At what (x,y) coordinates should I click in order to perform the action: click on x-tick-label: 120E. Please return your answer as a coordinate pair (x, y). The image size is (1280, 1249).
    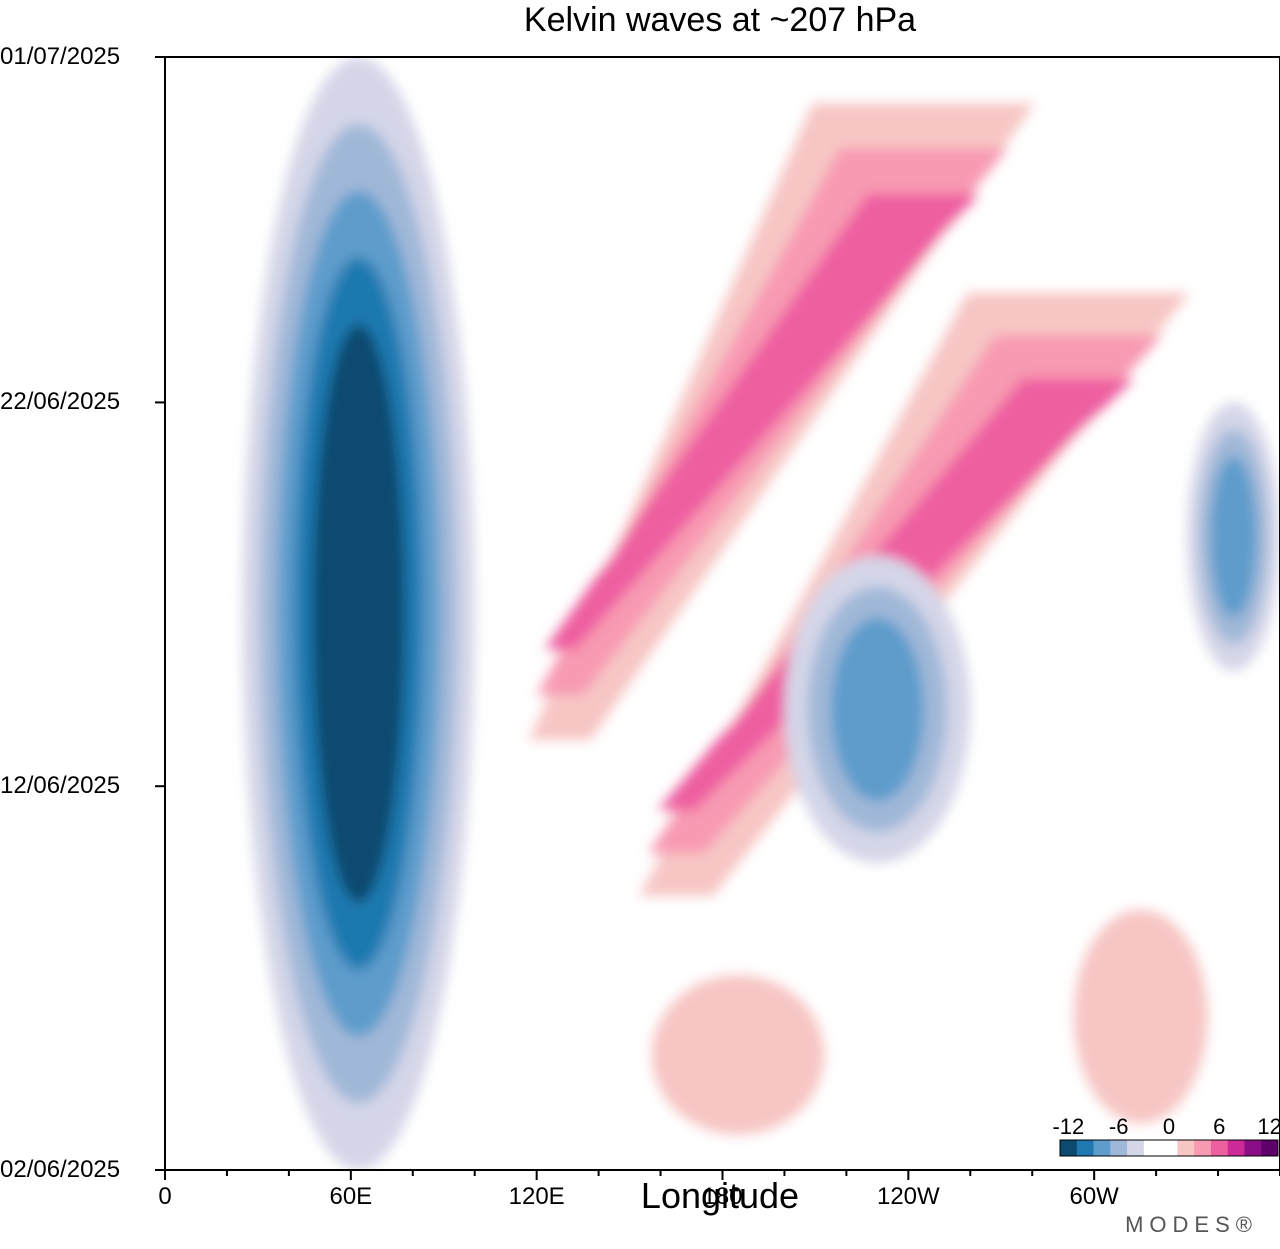
    Looking at the image, I should click on (536, 1196).